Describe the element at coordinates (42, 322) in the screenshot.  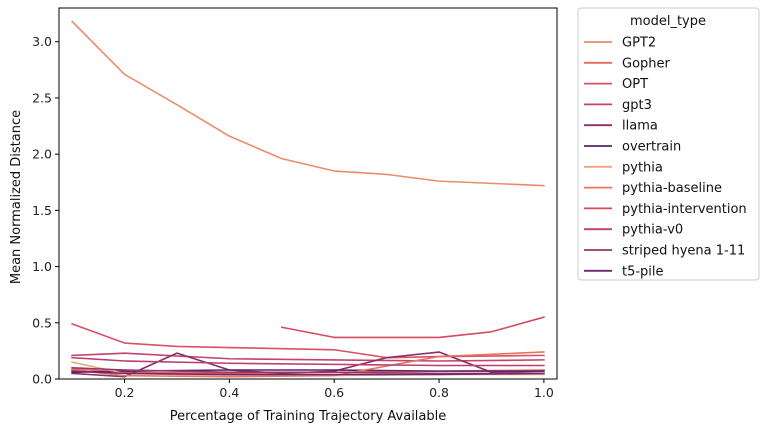
I see `y-tick-label: 0.5` at that location.